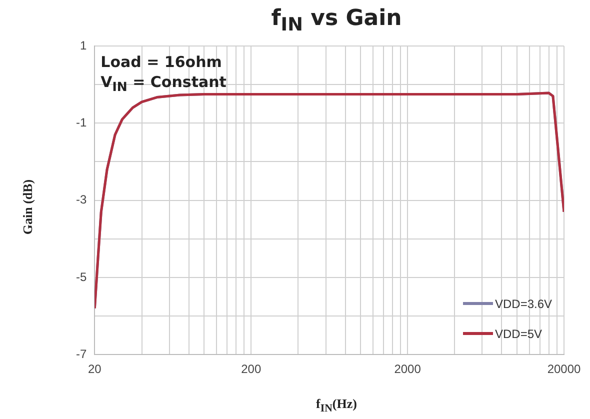 The width and height of the screenshot is (590, 419). Describe the element at coordinates (336, 405) in the screenshot. I see `x-axis-title: f$_{IN}$(Hz)` at that location.